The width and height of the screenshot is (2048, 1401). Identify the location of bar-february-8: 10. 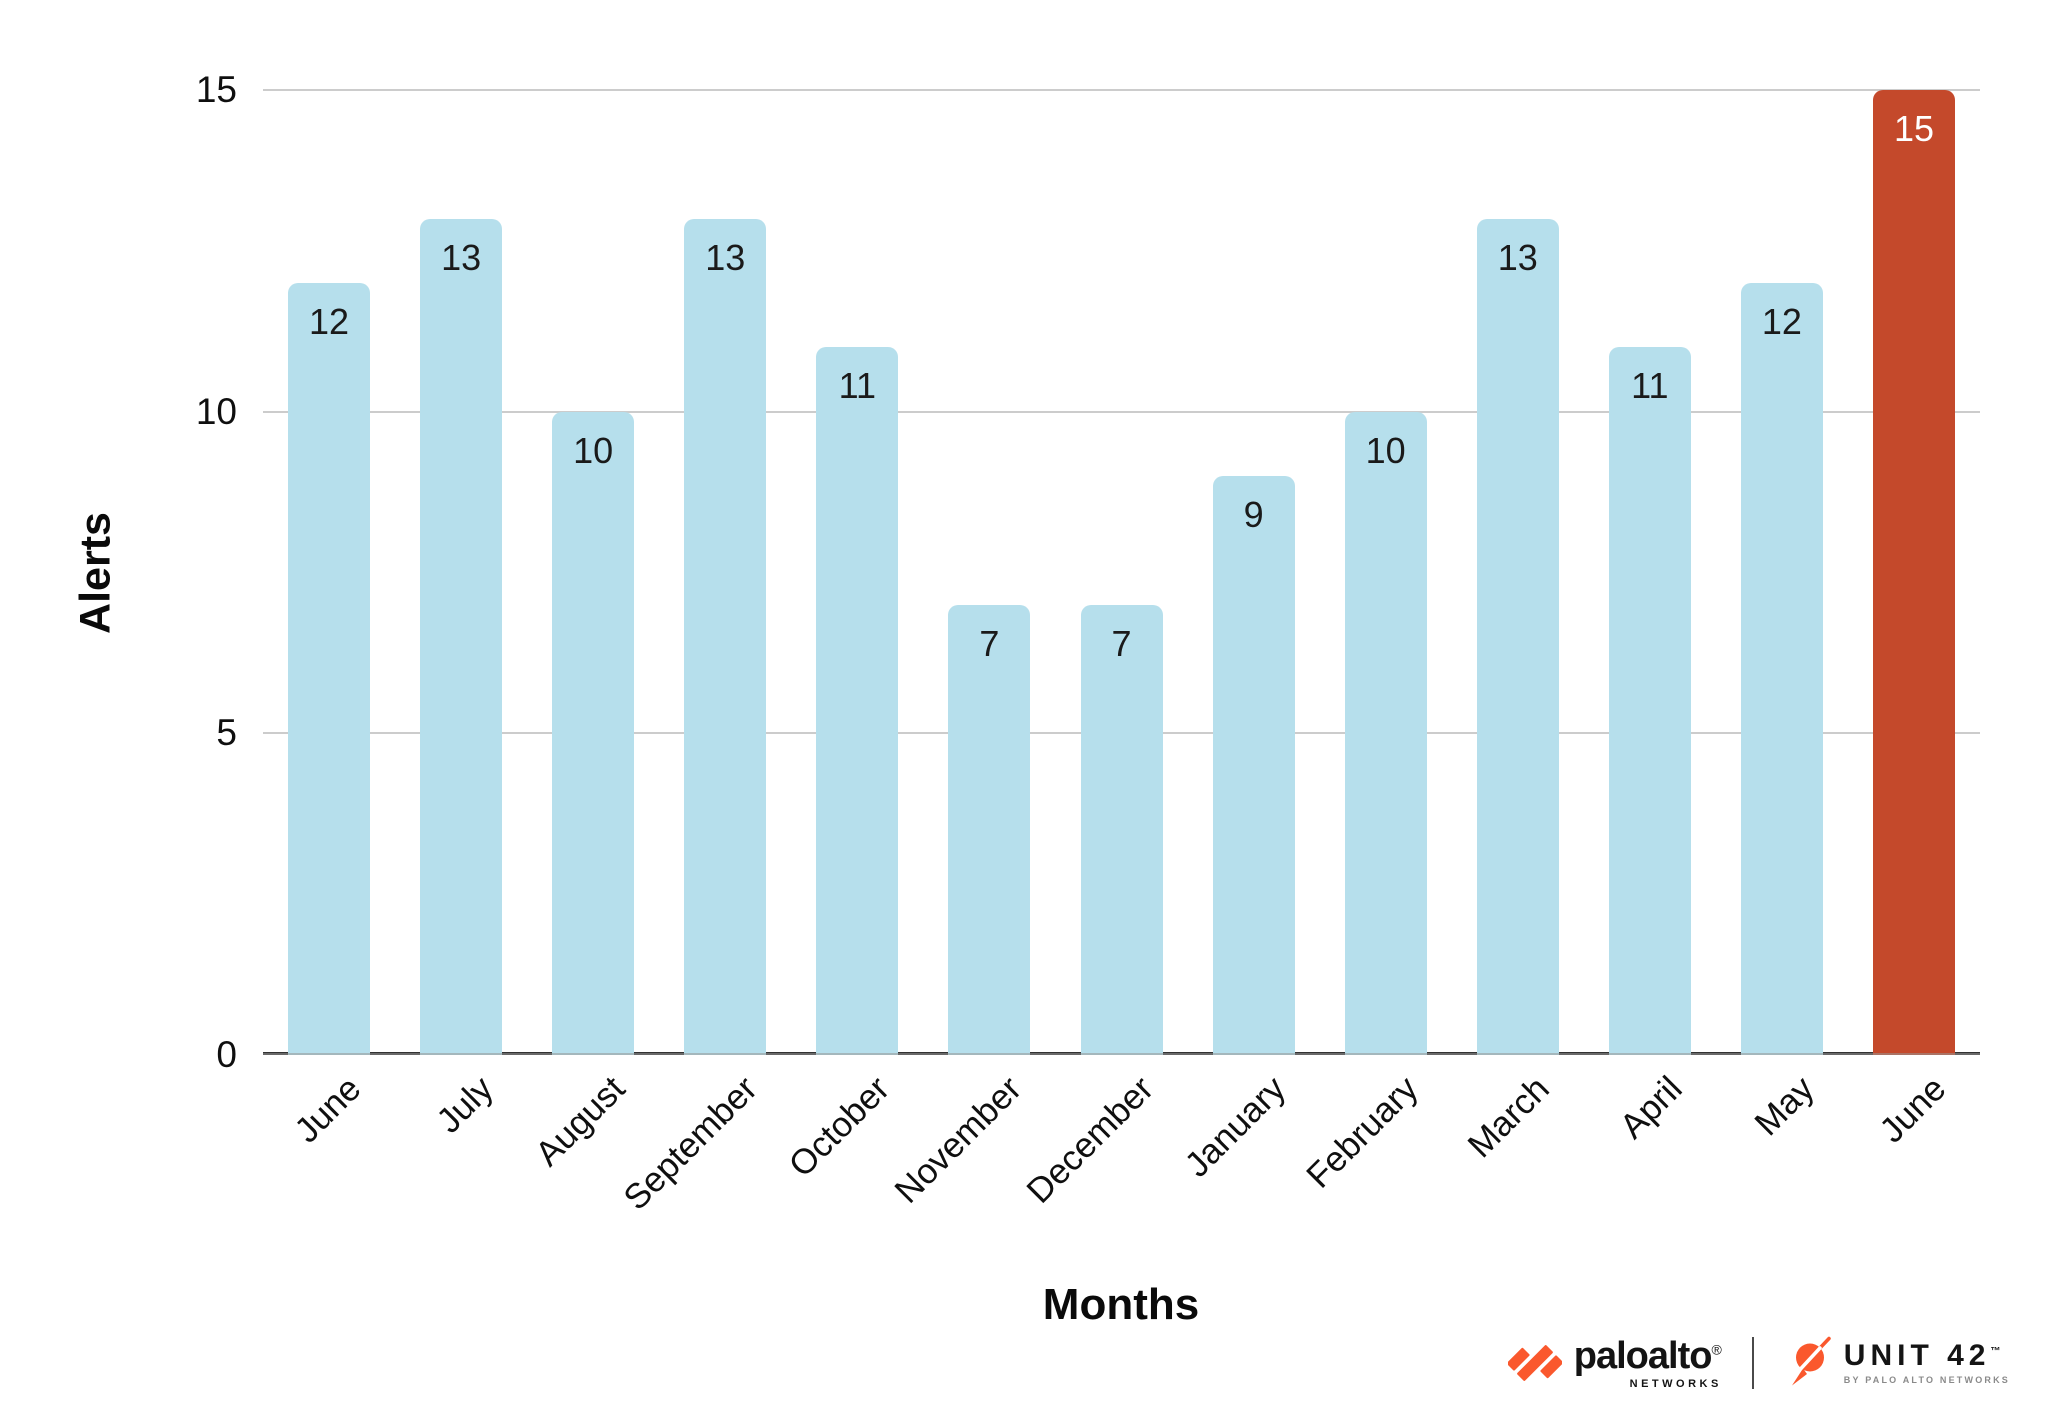
(1385, 733).